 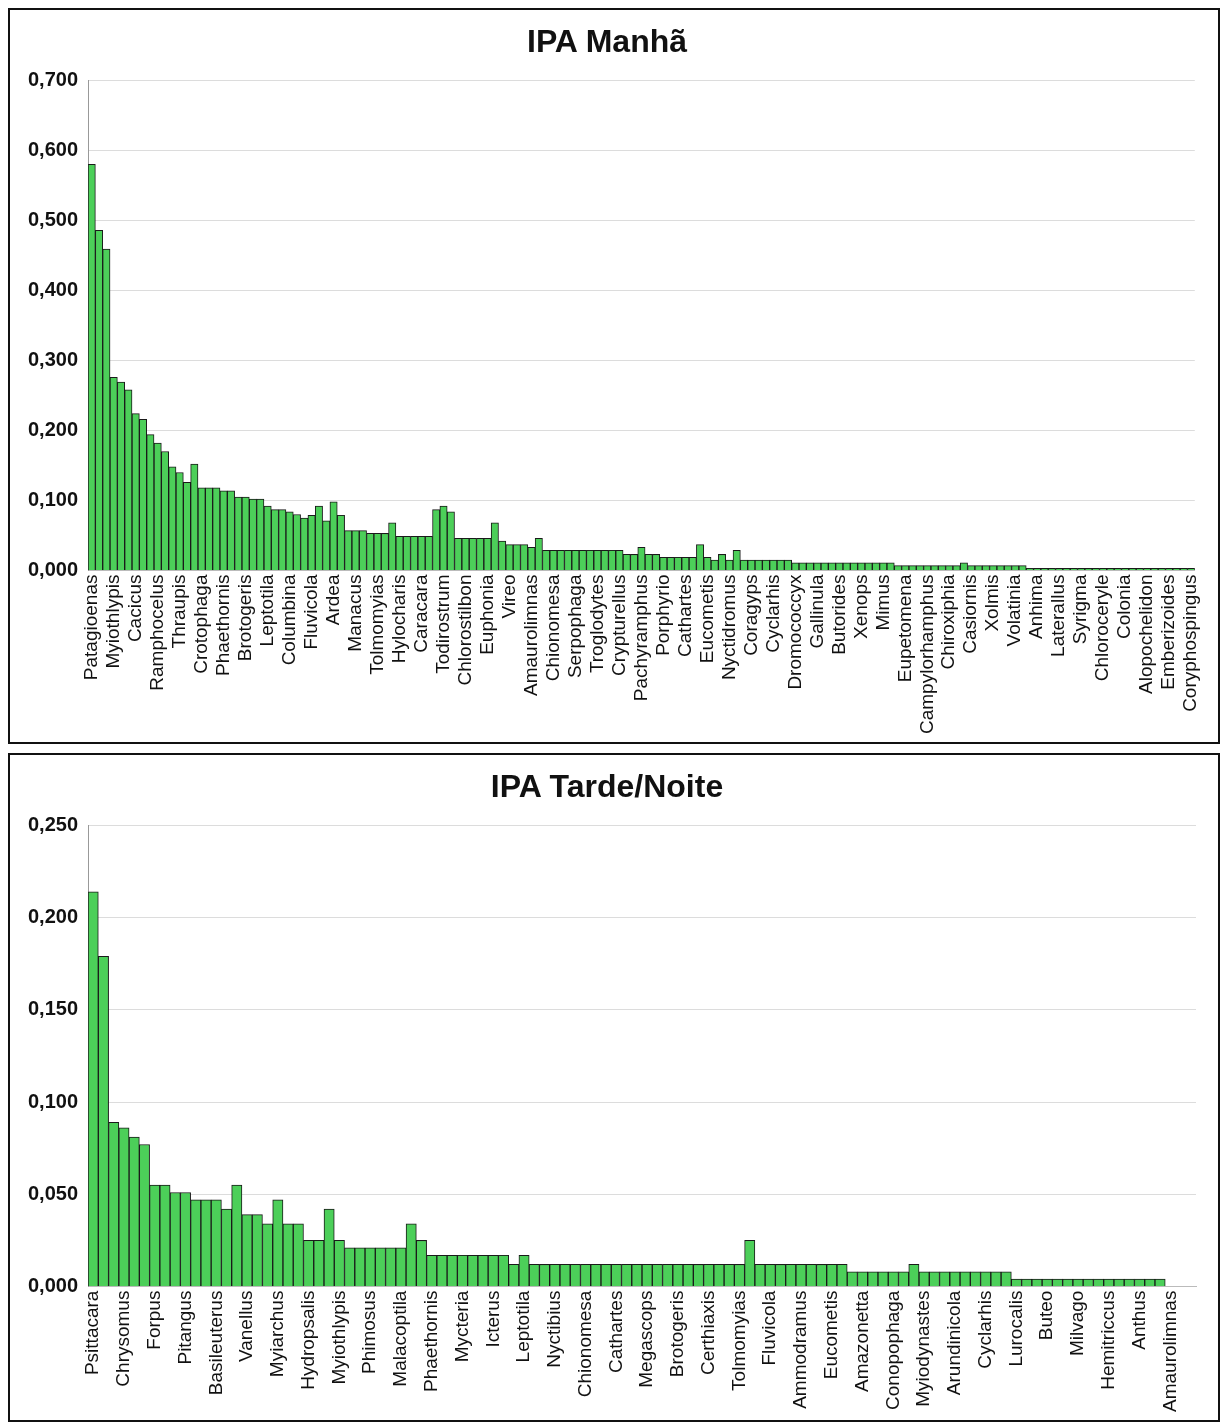 What do you see at coordinates (1108, 1340) in the screenshot?
I see `x-tick-label: Hemitriccus` at bounding box center [1108, 1340].